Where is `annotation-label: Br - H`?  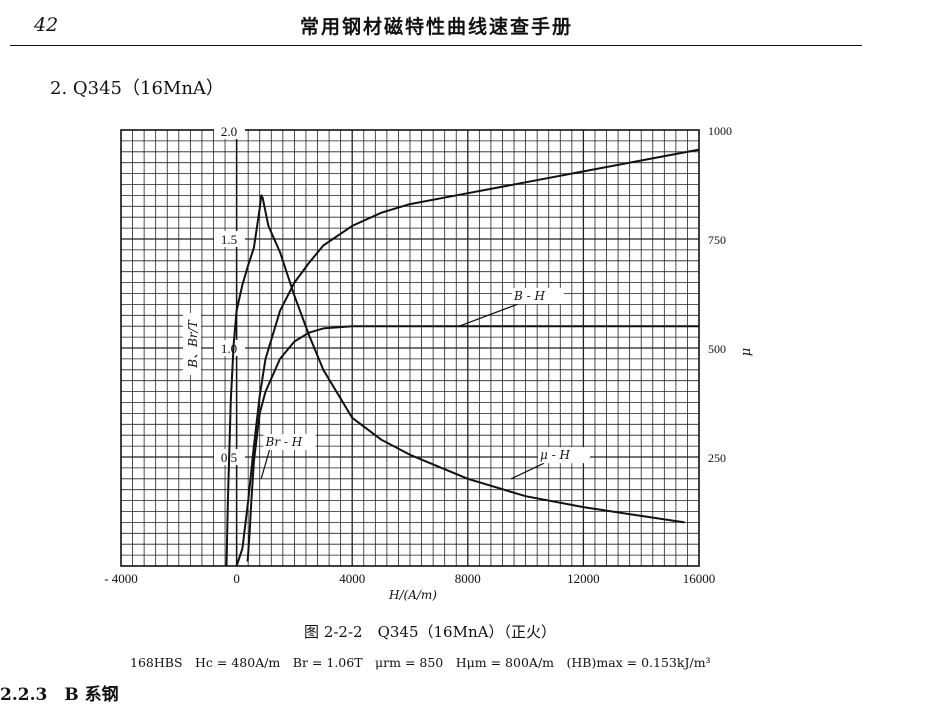 annotation-label: Br - H is located at coordinates (284, 442).